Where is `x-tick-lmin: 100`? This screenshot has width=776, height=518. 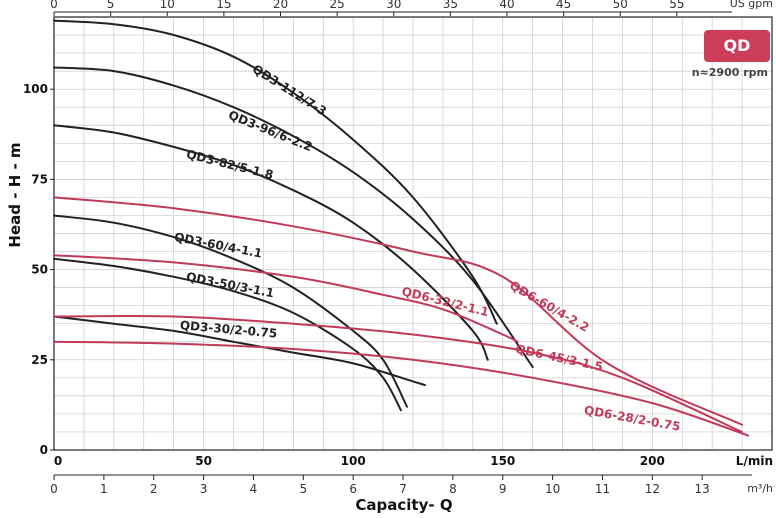
x-tick-lmin: 100 is located at coordinates (353, 461).